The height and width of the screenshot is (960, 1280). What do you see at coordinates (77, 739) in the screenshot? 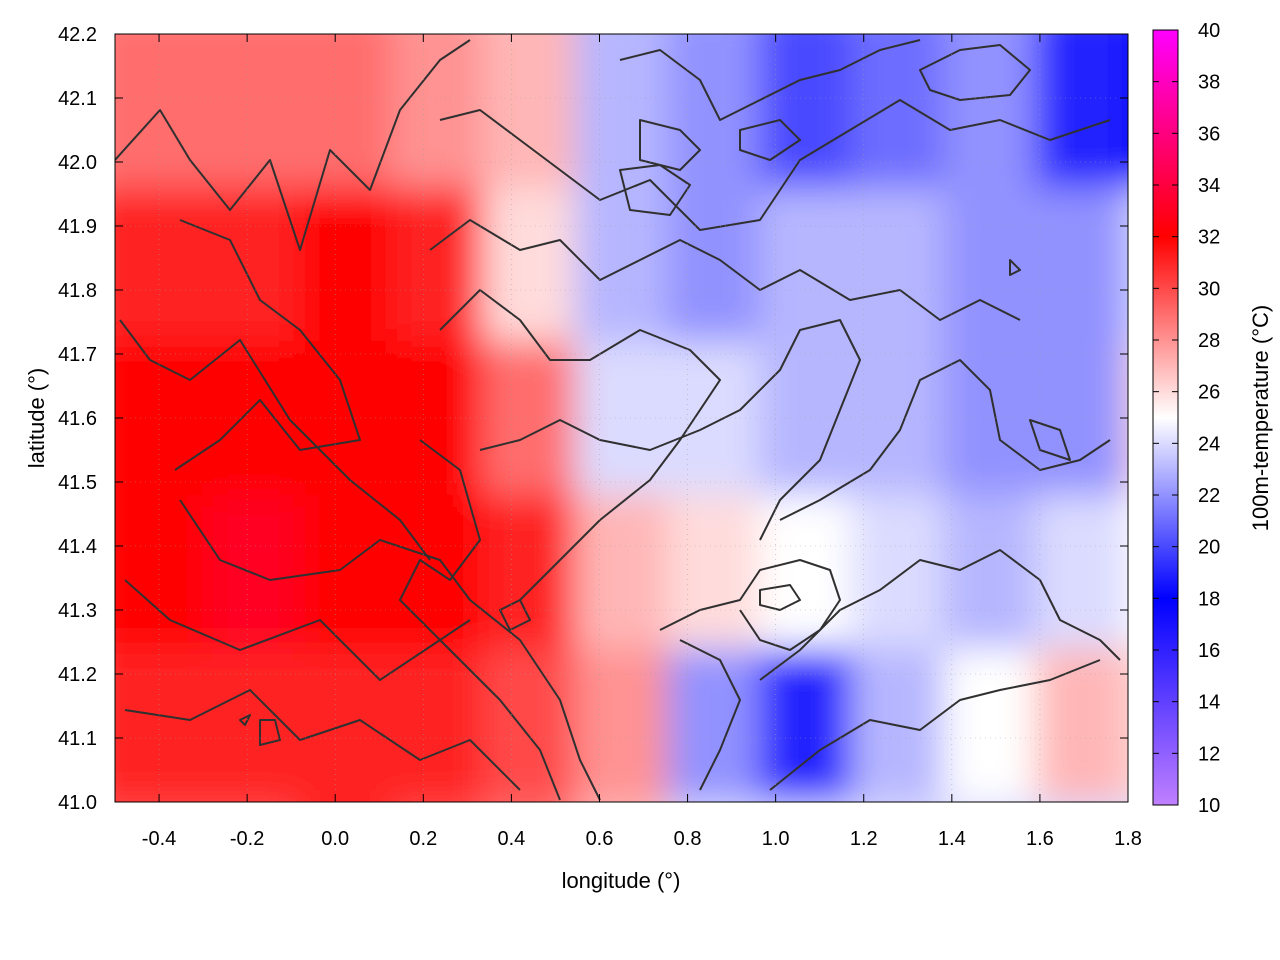
I see `y-tick-label: 41.1` at bounding box center [77, 739].